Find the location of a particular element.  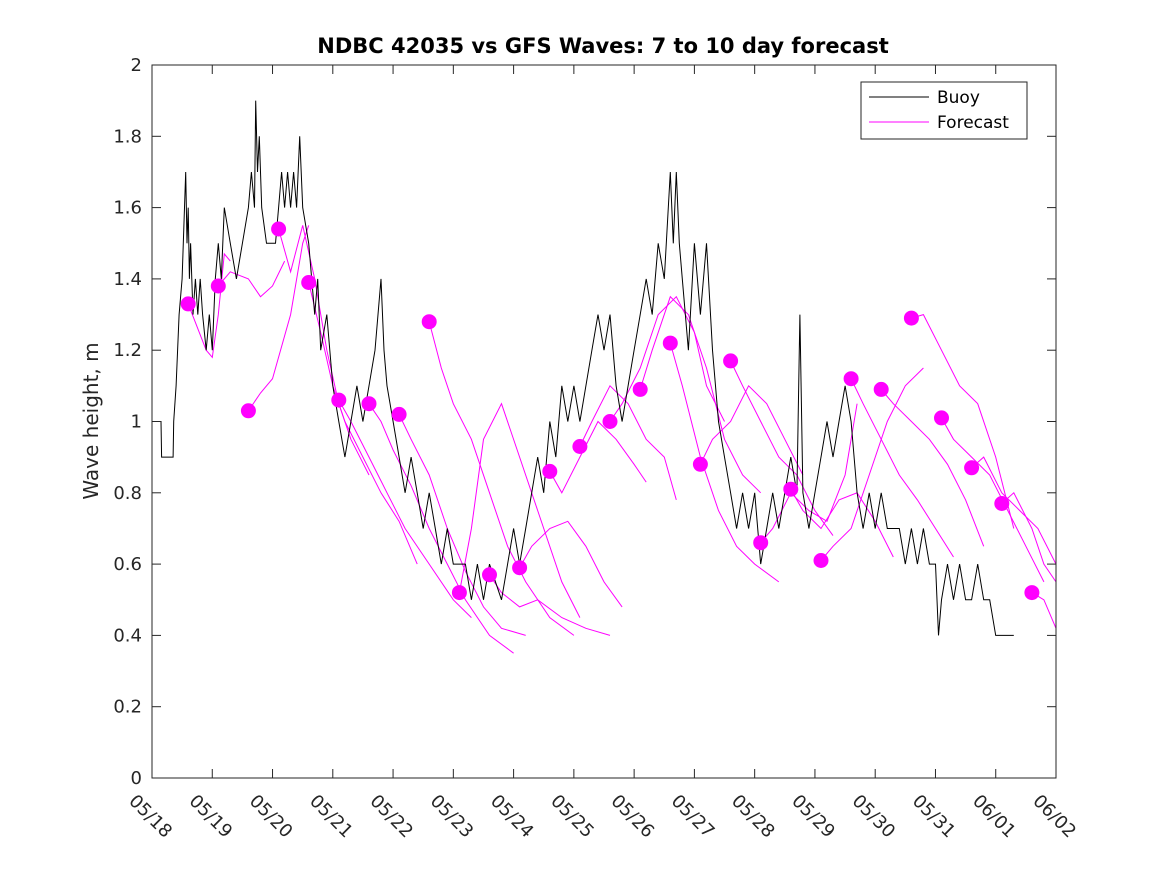

y-tick-label: 0.8 is located at coordinates (127, 493).